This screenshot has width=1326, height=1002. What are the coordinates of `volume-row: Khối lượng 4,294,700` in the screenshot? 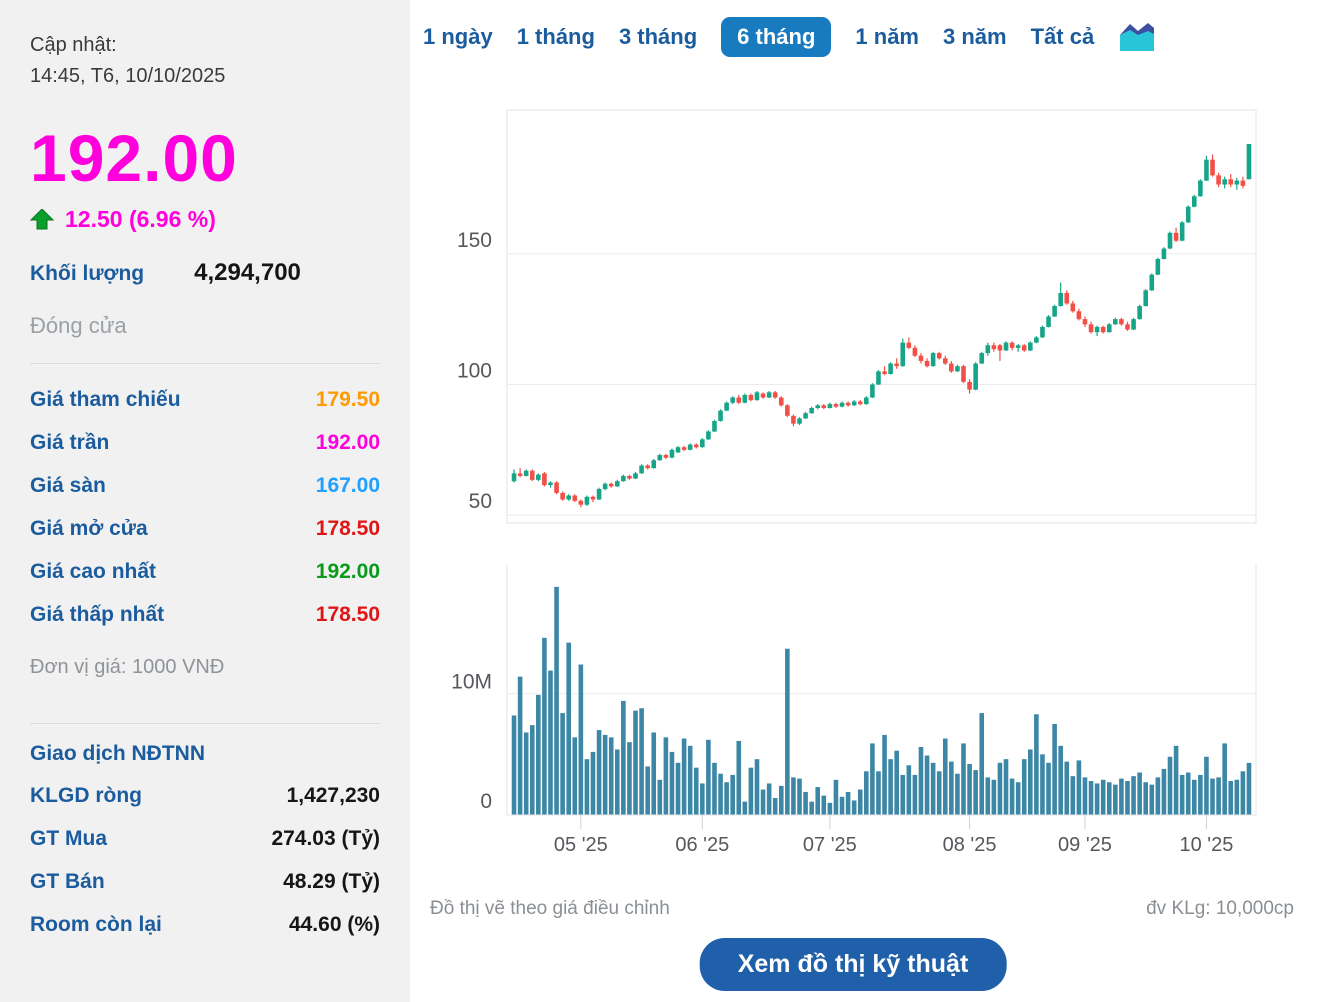 It's located at (205, 273).